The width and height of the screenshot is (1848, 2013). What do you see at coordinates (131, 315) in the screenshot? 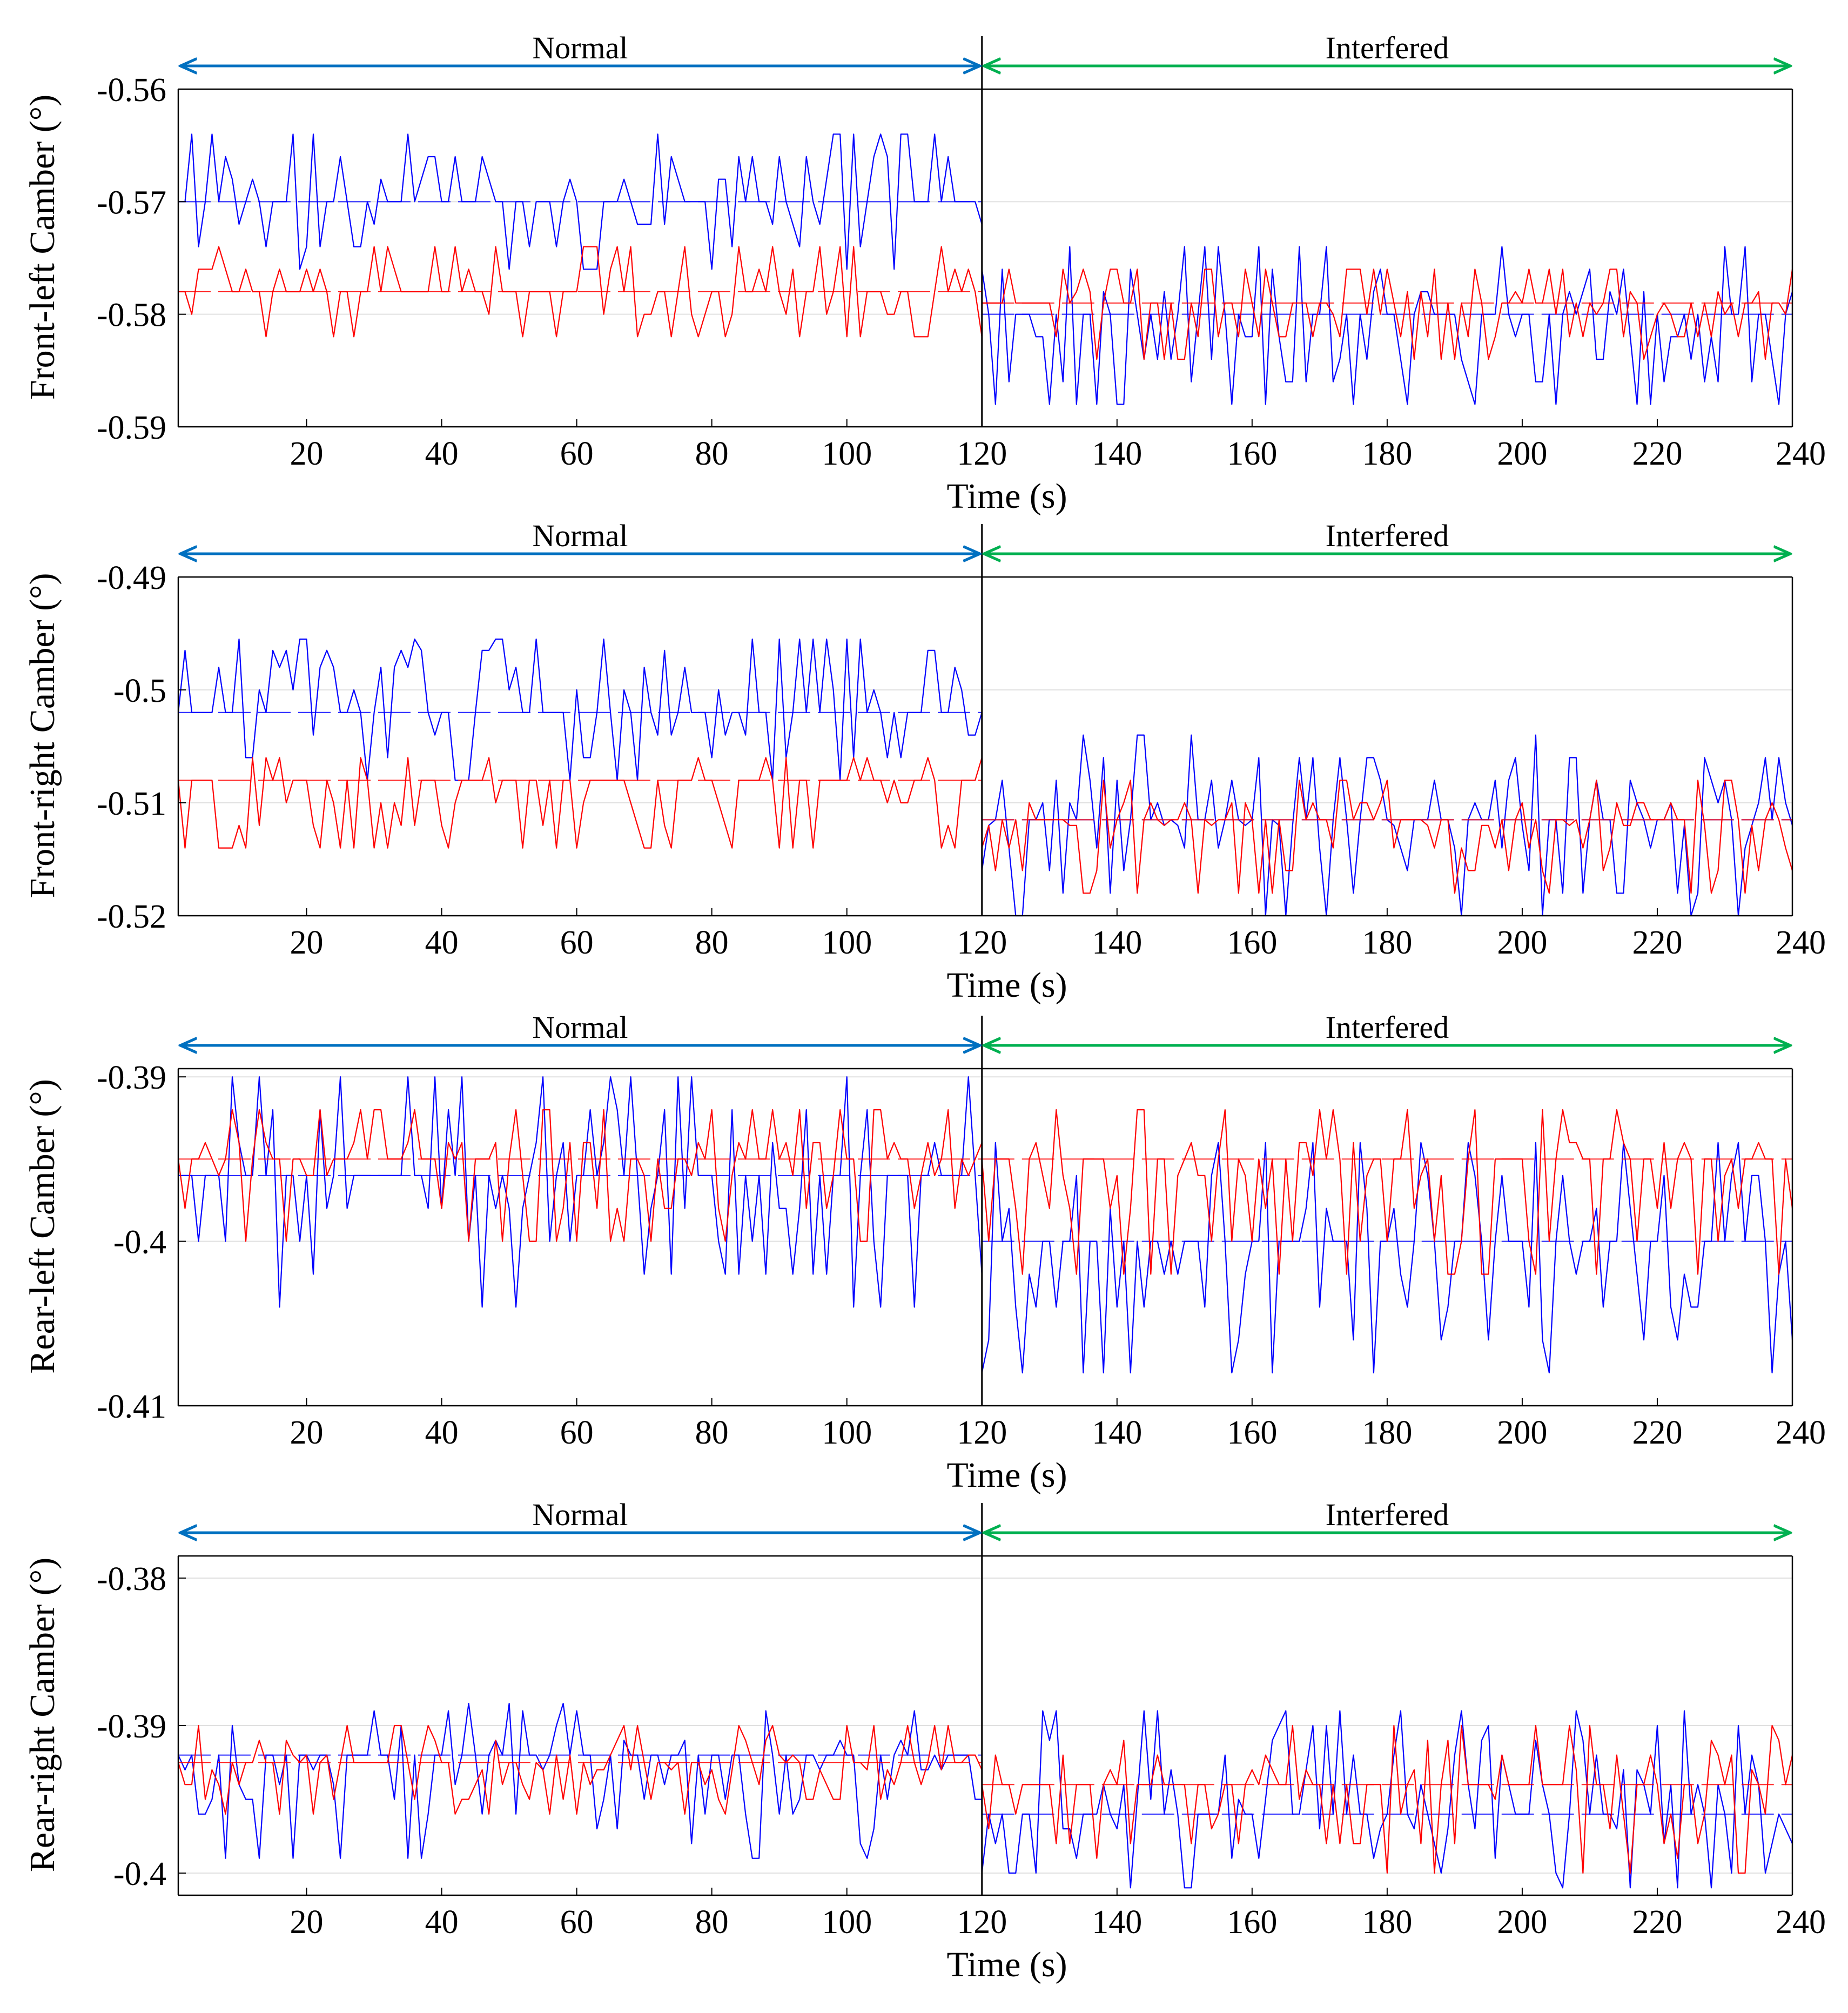
I see `y-tick-label: -0.58` at bounding box center [131, 315].